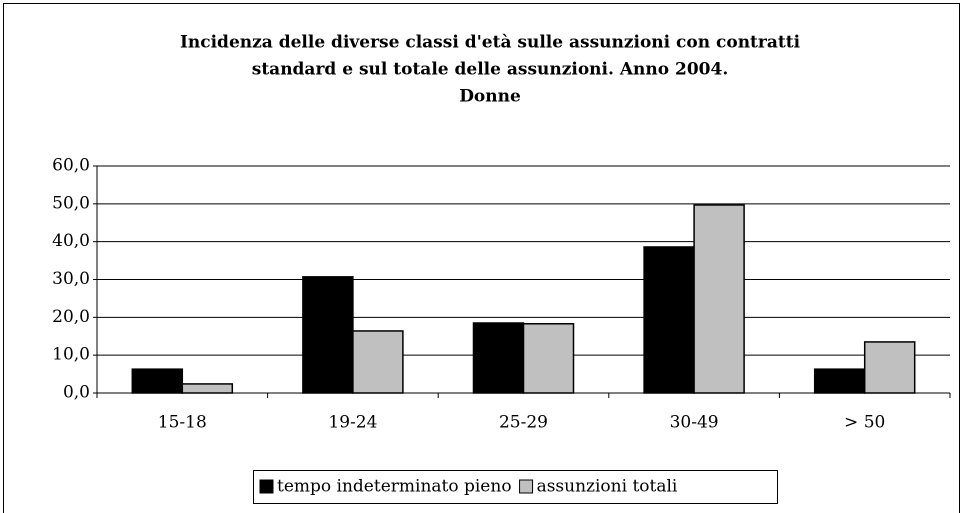 This screenshot has width=964, height=513. I want to click on y-tick-label: 20,0, so click(71, 317).